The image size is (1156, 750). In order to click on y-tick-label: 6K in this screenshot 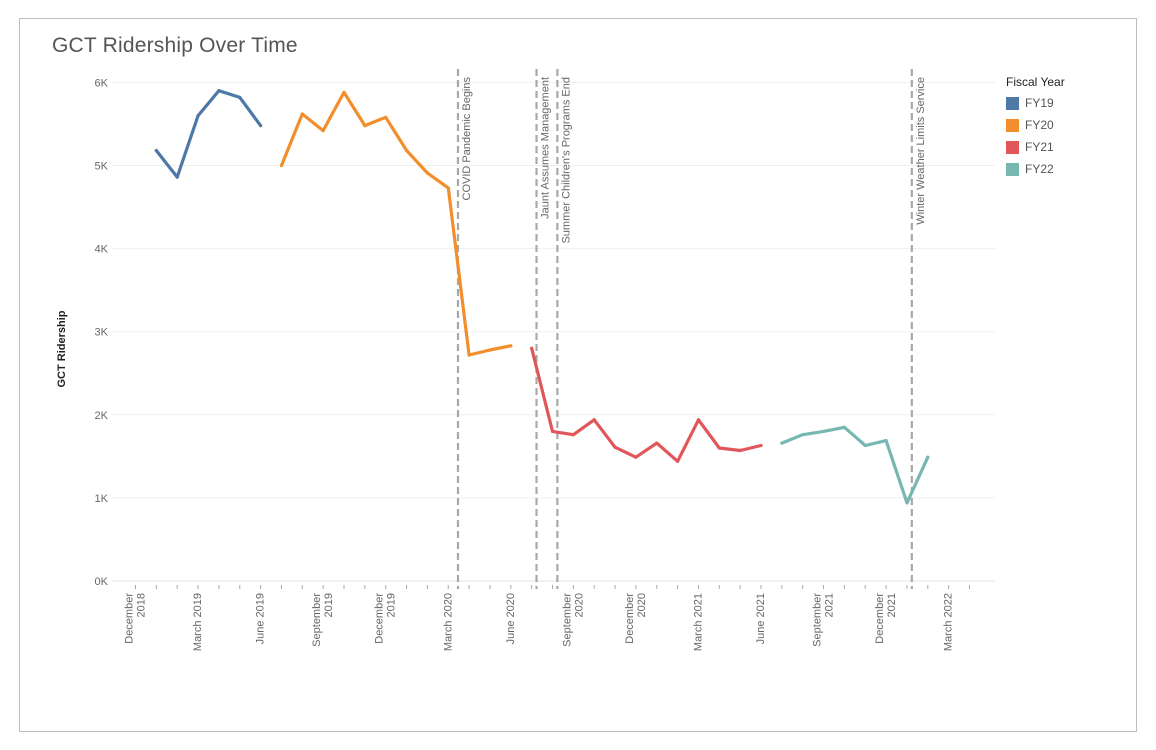, I will do `click(102, 83)`.